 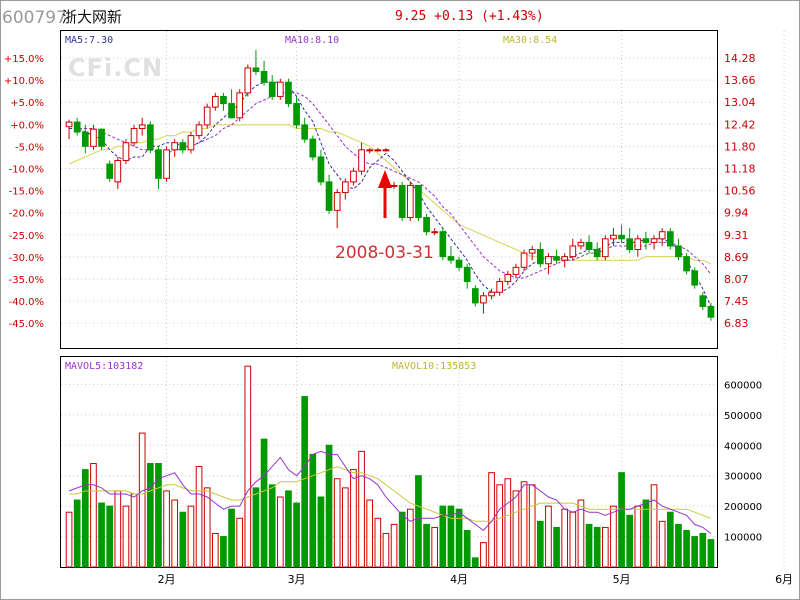 I want to click on ma30-legend: MA30:8.54, so click(x=530, y=40).